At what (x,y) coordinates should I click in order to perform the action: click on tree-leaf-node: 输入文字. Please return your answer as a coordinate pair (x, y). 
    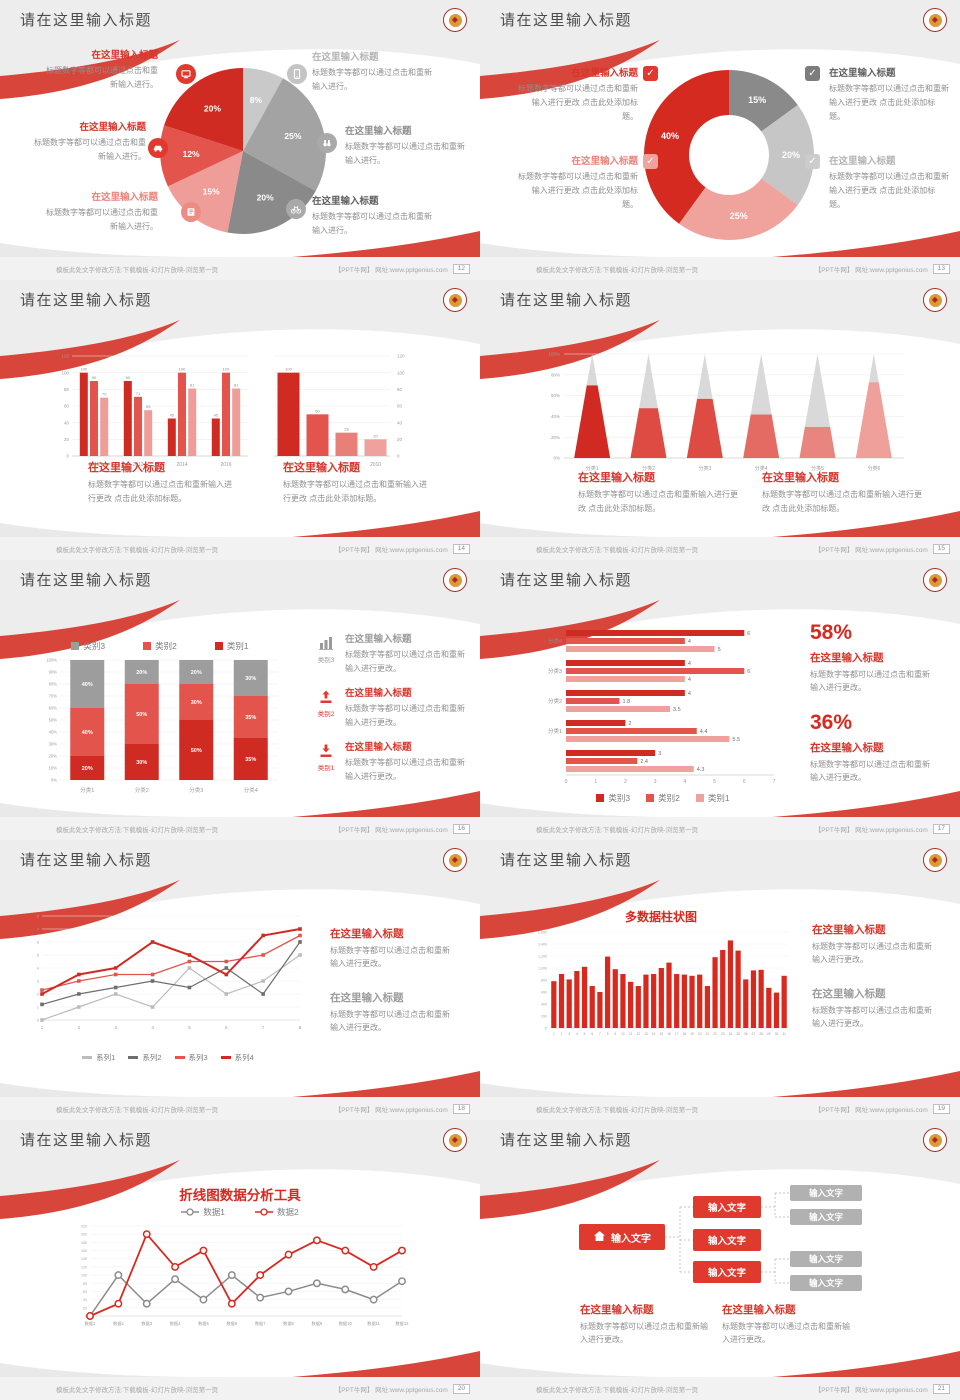
    Looking at the image, I should click on (826, 1217).